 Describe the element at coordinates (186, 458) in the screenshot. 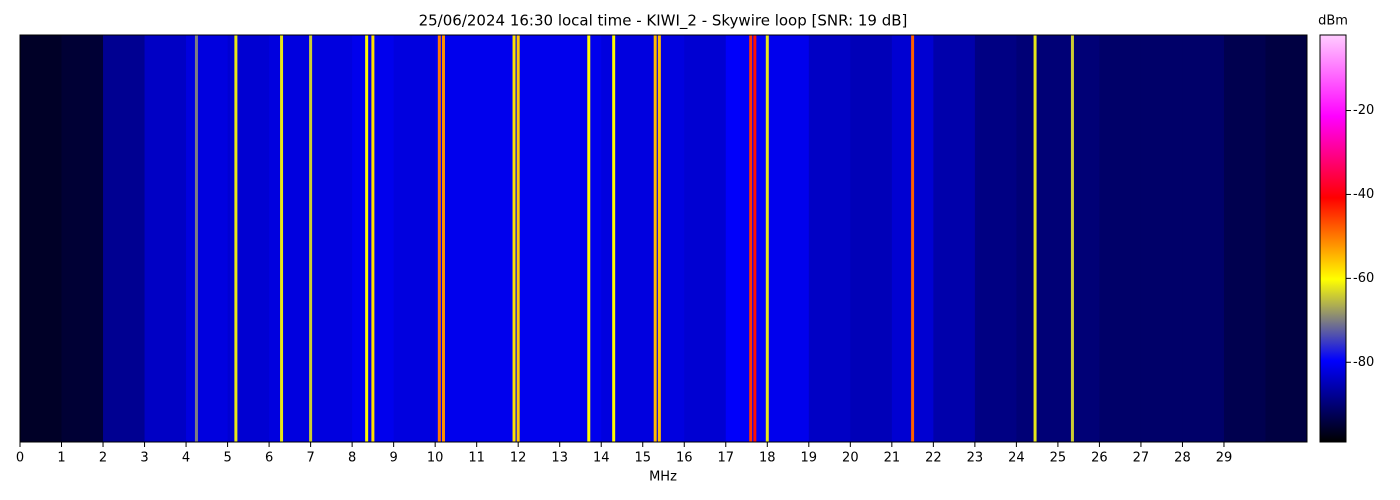

I see `x-tick-label: 4` at that location.